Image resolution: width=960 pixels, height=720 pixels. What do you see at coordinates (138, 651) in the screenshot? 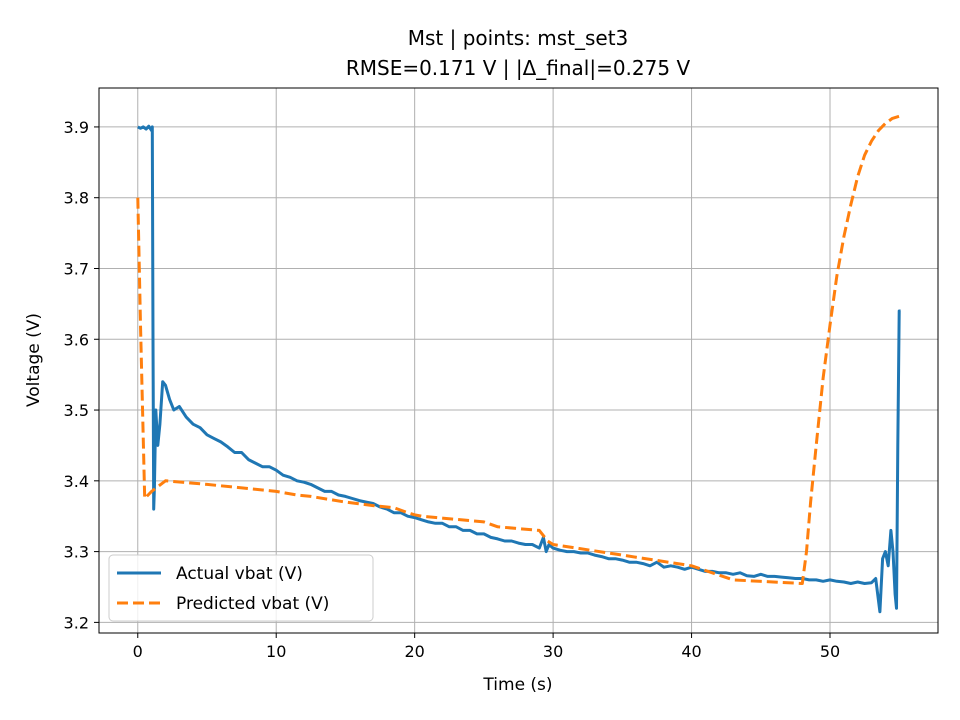
I see `x-tick-label: 0` at bounding box center [138, 651].